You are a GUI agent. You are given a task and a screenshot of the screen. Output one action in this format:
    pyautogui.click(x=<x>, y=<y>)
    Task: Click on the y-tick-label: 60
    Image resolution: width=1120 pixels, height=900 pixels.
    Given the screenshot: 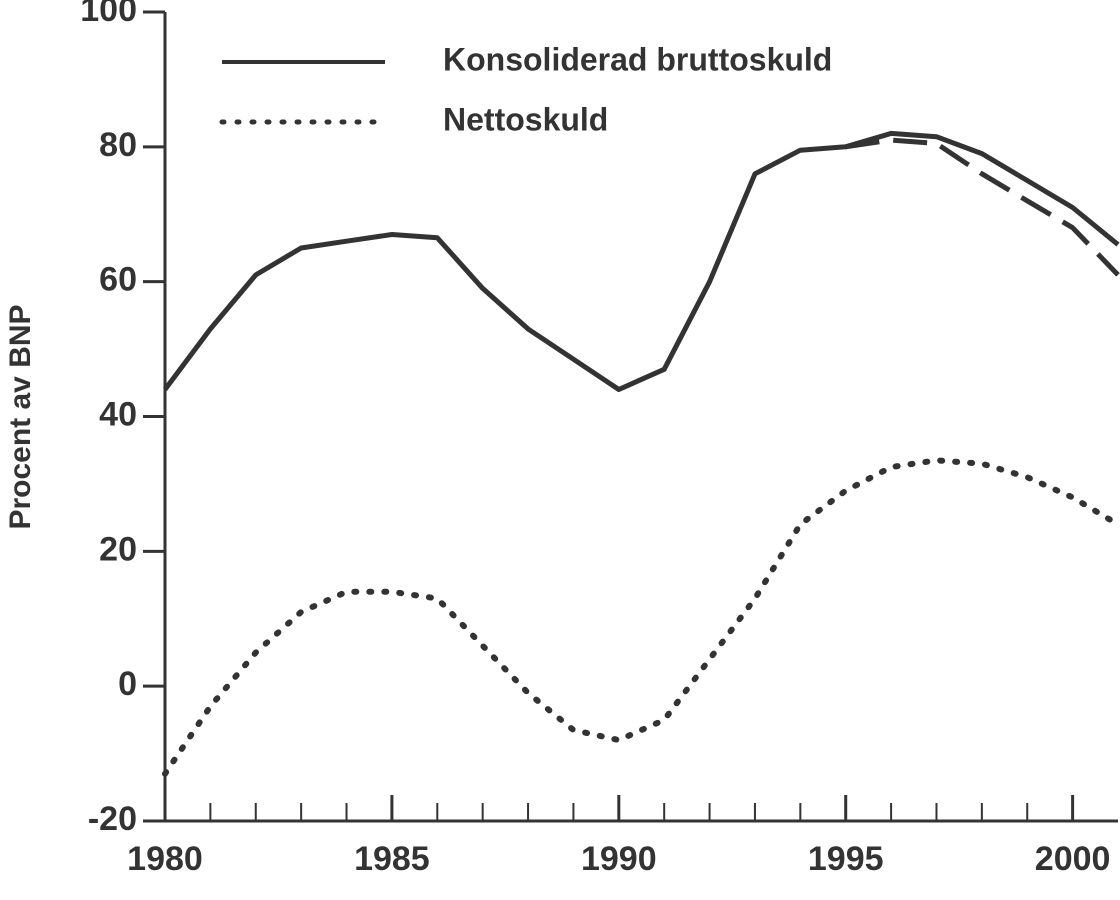 What is the action you would take?
    pyautogui.click(x=118, y=280)
    